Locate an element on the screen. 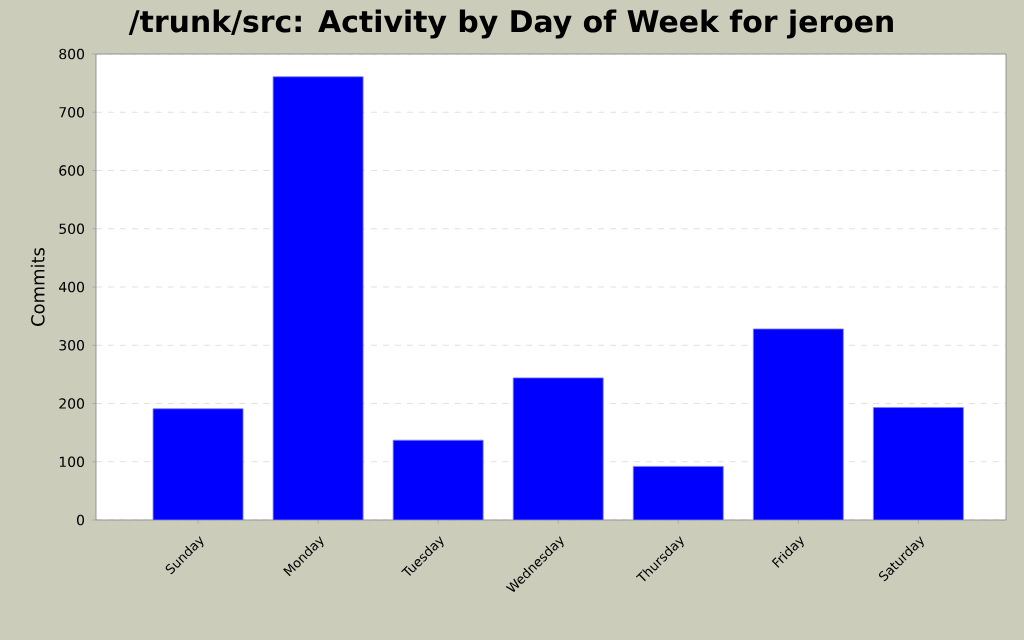 This screenshot has width=1024, height=640. y-axis-title: Commits is located at coordinates (37, 286).